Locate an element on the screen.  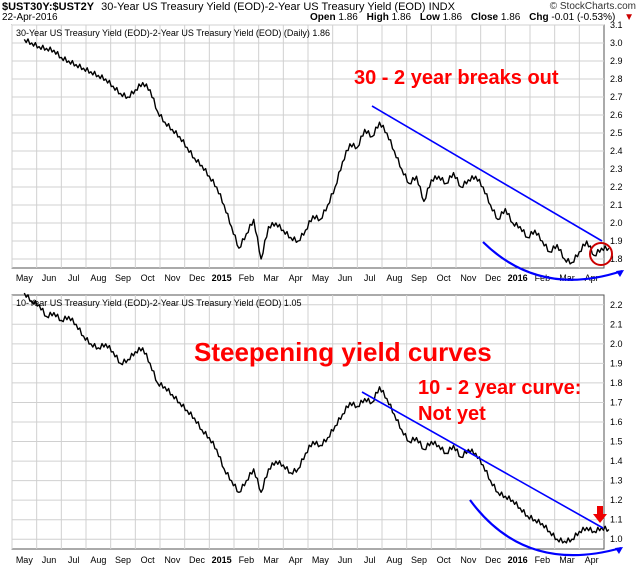
red-down-arrow-icon is located at coordinates (600, 514).